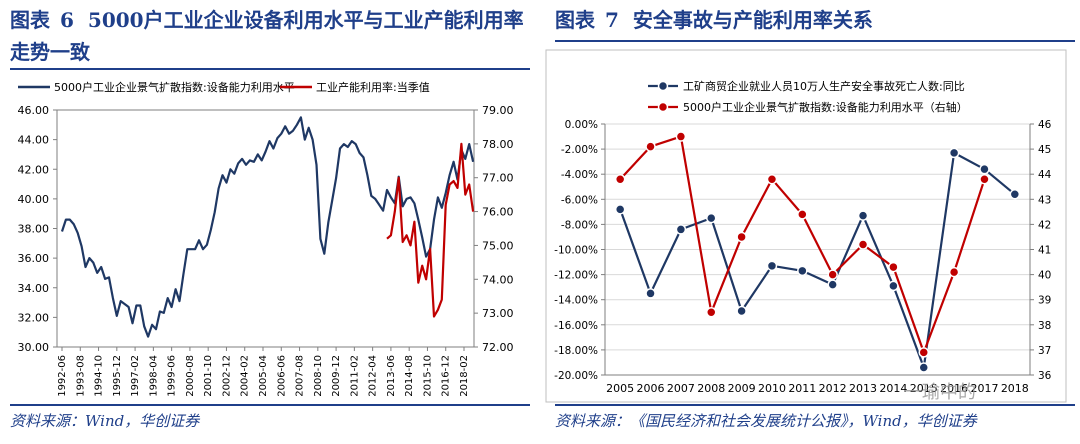 The height and width of the screenshot is (444, 1080). Describe the element at coordinates (1044, 301) in the screenshot. I see `right-axis-tick-label: 39` at that location.